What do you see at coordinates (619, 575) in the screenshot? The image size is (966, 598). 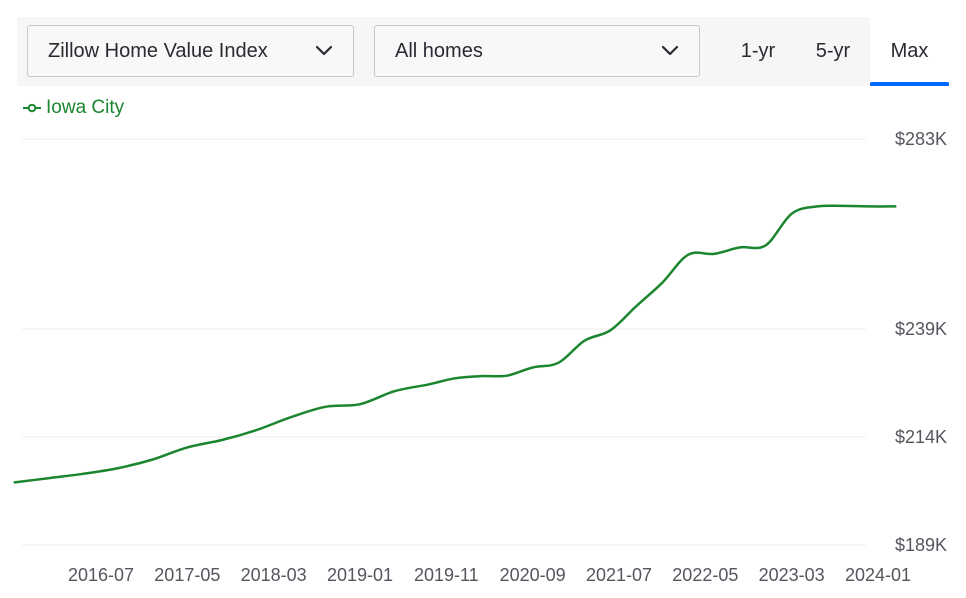 I see `x-tick-label: 2021-07` at bounding box center [619, 575].